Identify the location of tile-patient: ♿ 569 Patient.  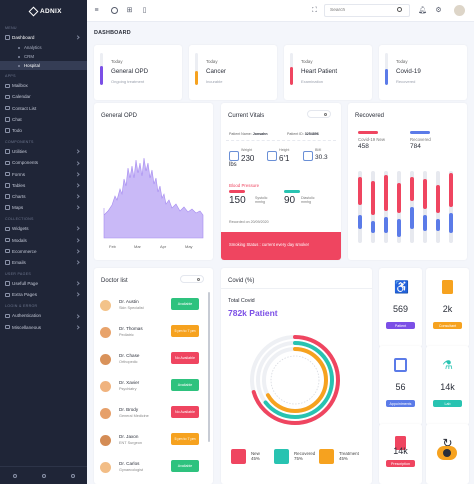
(400, 307).